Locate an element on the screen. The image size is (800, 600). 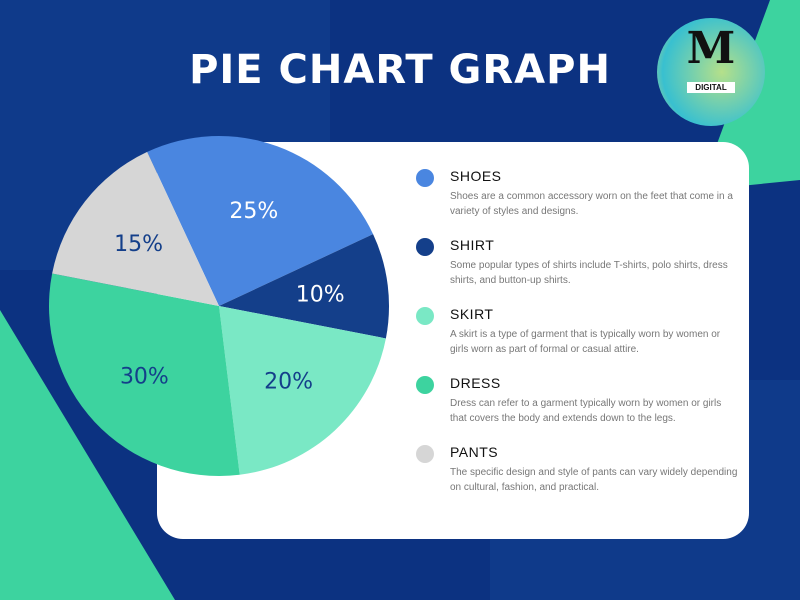
logo: M DIGITAL is located at coordinates (711, 72).